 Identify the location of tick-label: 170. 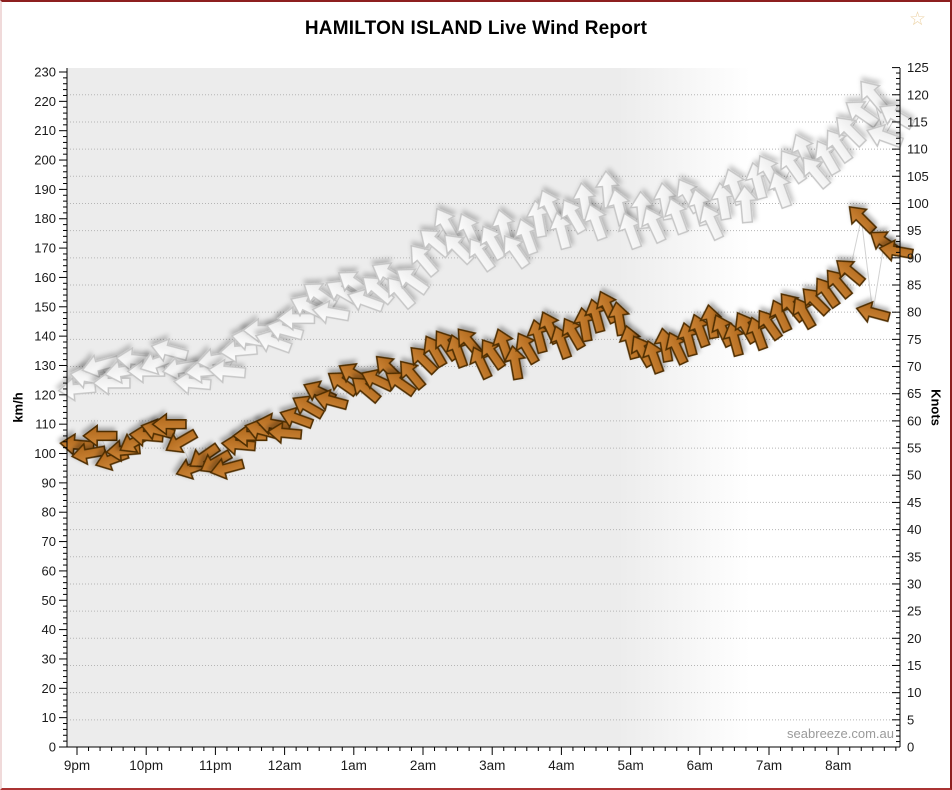
(45, 248).